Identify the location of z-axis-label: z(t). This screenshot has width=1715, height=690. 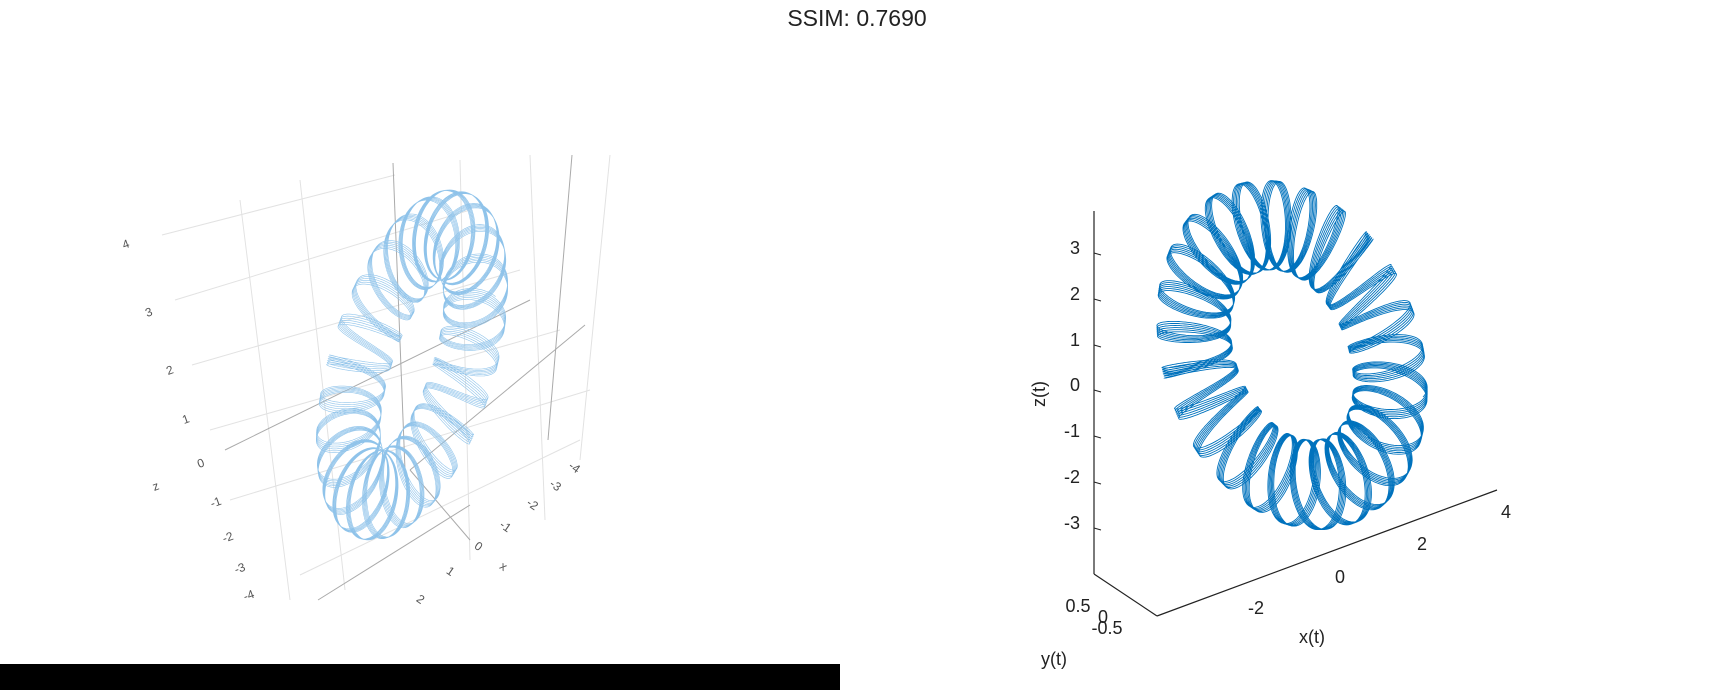
(1039, 394).